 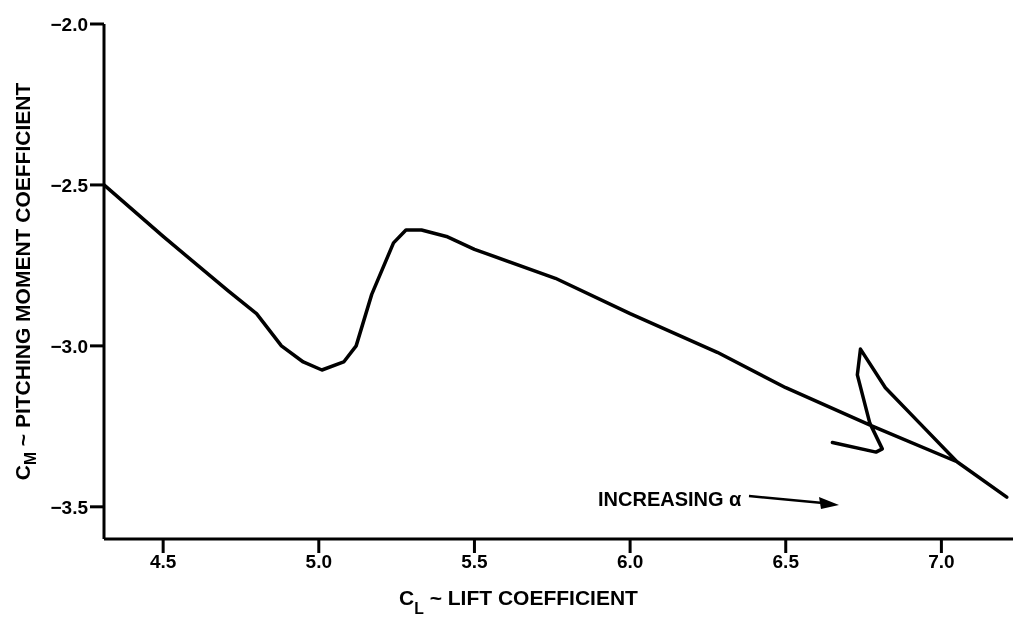 What do you see at coordinates (630, 562) in the screenshot?
I see `x-tick-label: 6.0` at bounding box center [630, 562].